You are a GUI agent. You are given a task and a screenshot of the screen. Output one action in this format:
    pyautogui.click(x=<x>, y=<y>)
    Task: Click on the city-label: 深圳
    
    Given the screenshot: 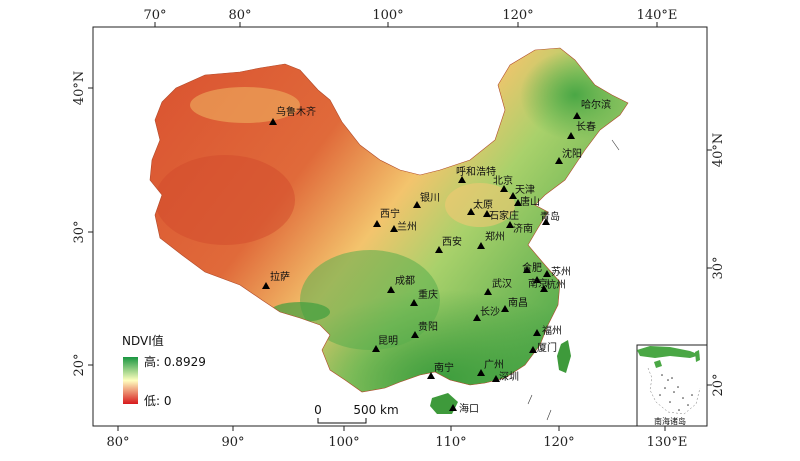 What is the action you would take?
    pyautogui.click(x=509, y=377)
    